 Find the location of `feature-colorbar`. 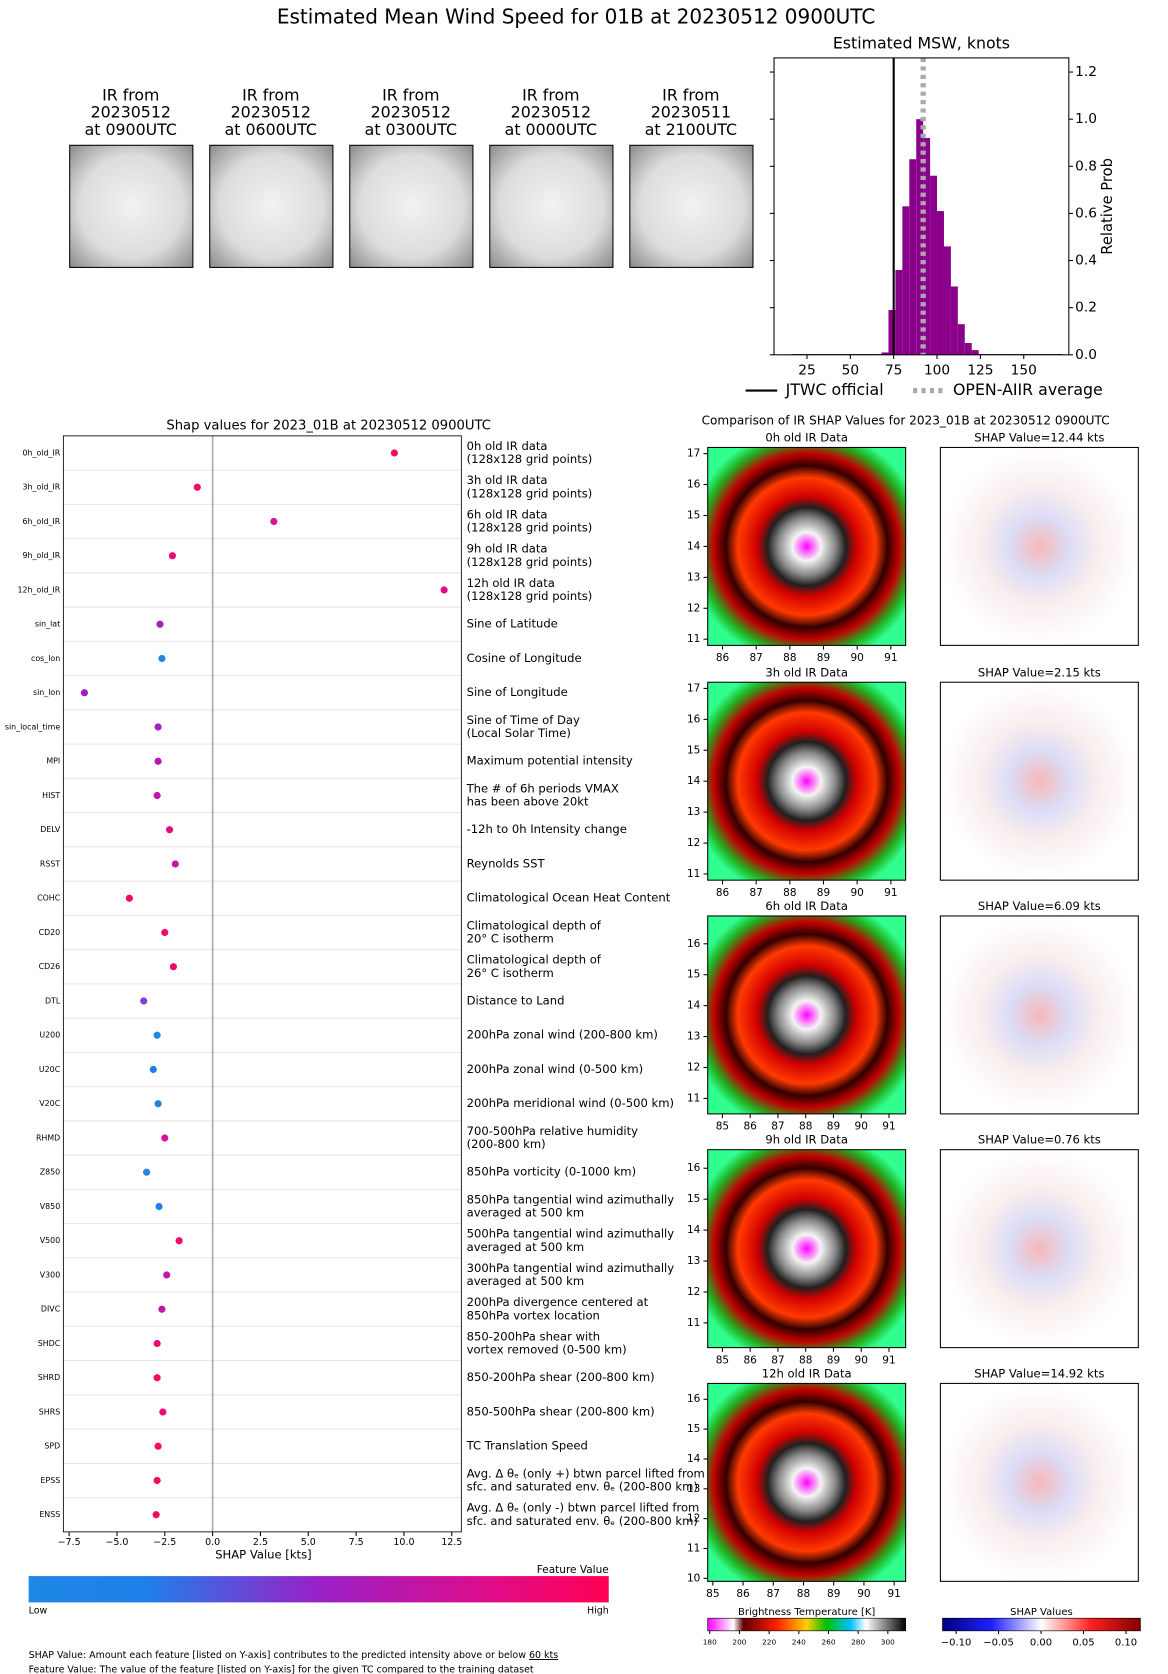

feature-colorbar is located at coordinates (318, 1589).